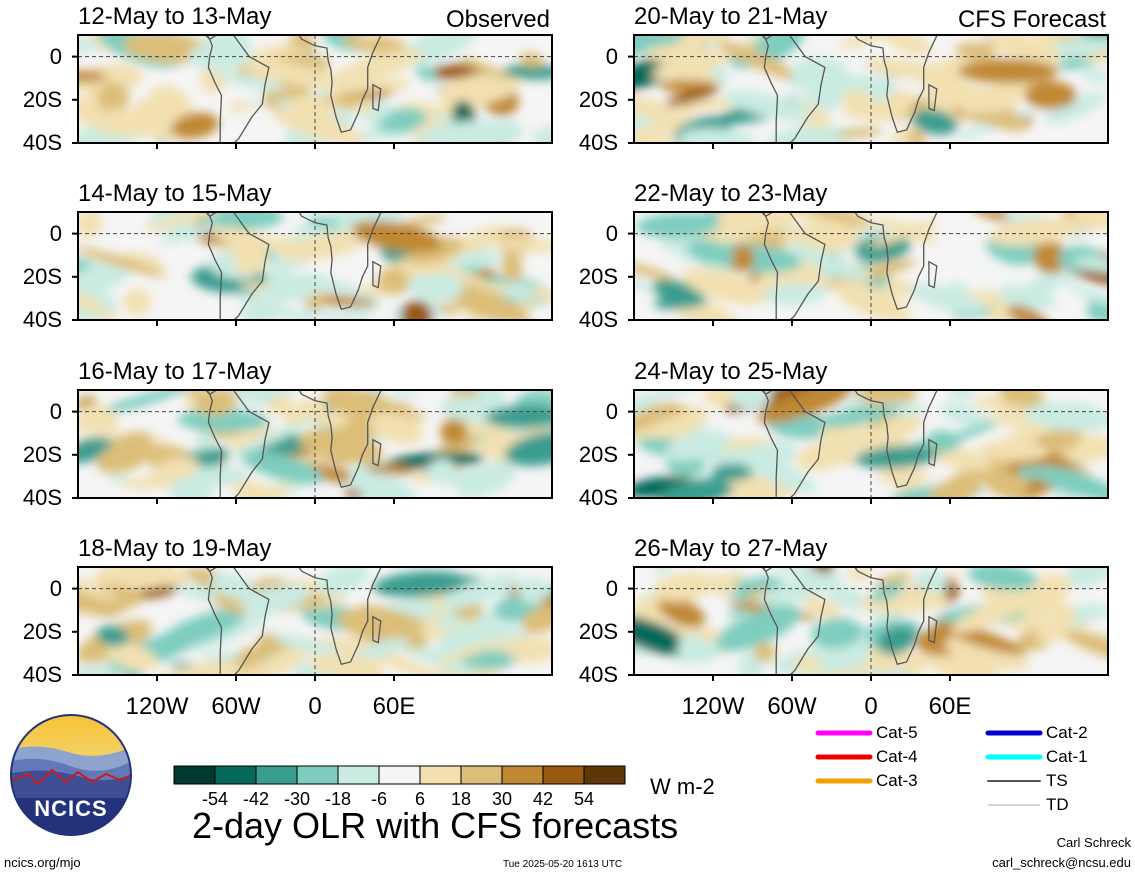 This screenshot has width=1135, height=878. I want to click on colorbar-tick-label: -54, so click(215, 799).